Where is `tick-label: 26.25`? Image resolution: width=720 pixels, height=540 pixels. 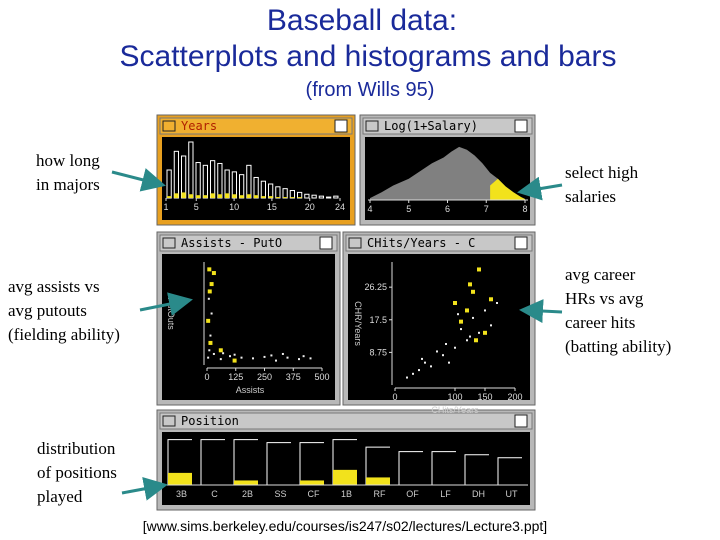 tick-label: 26.25 is located at coordinates (375, 287).